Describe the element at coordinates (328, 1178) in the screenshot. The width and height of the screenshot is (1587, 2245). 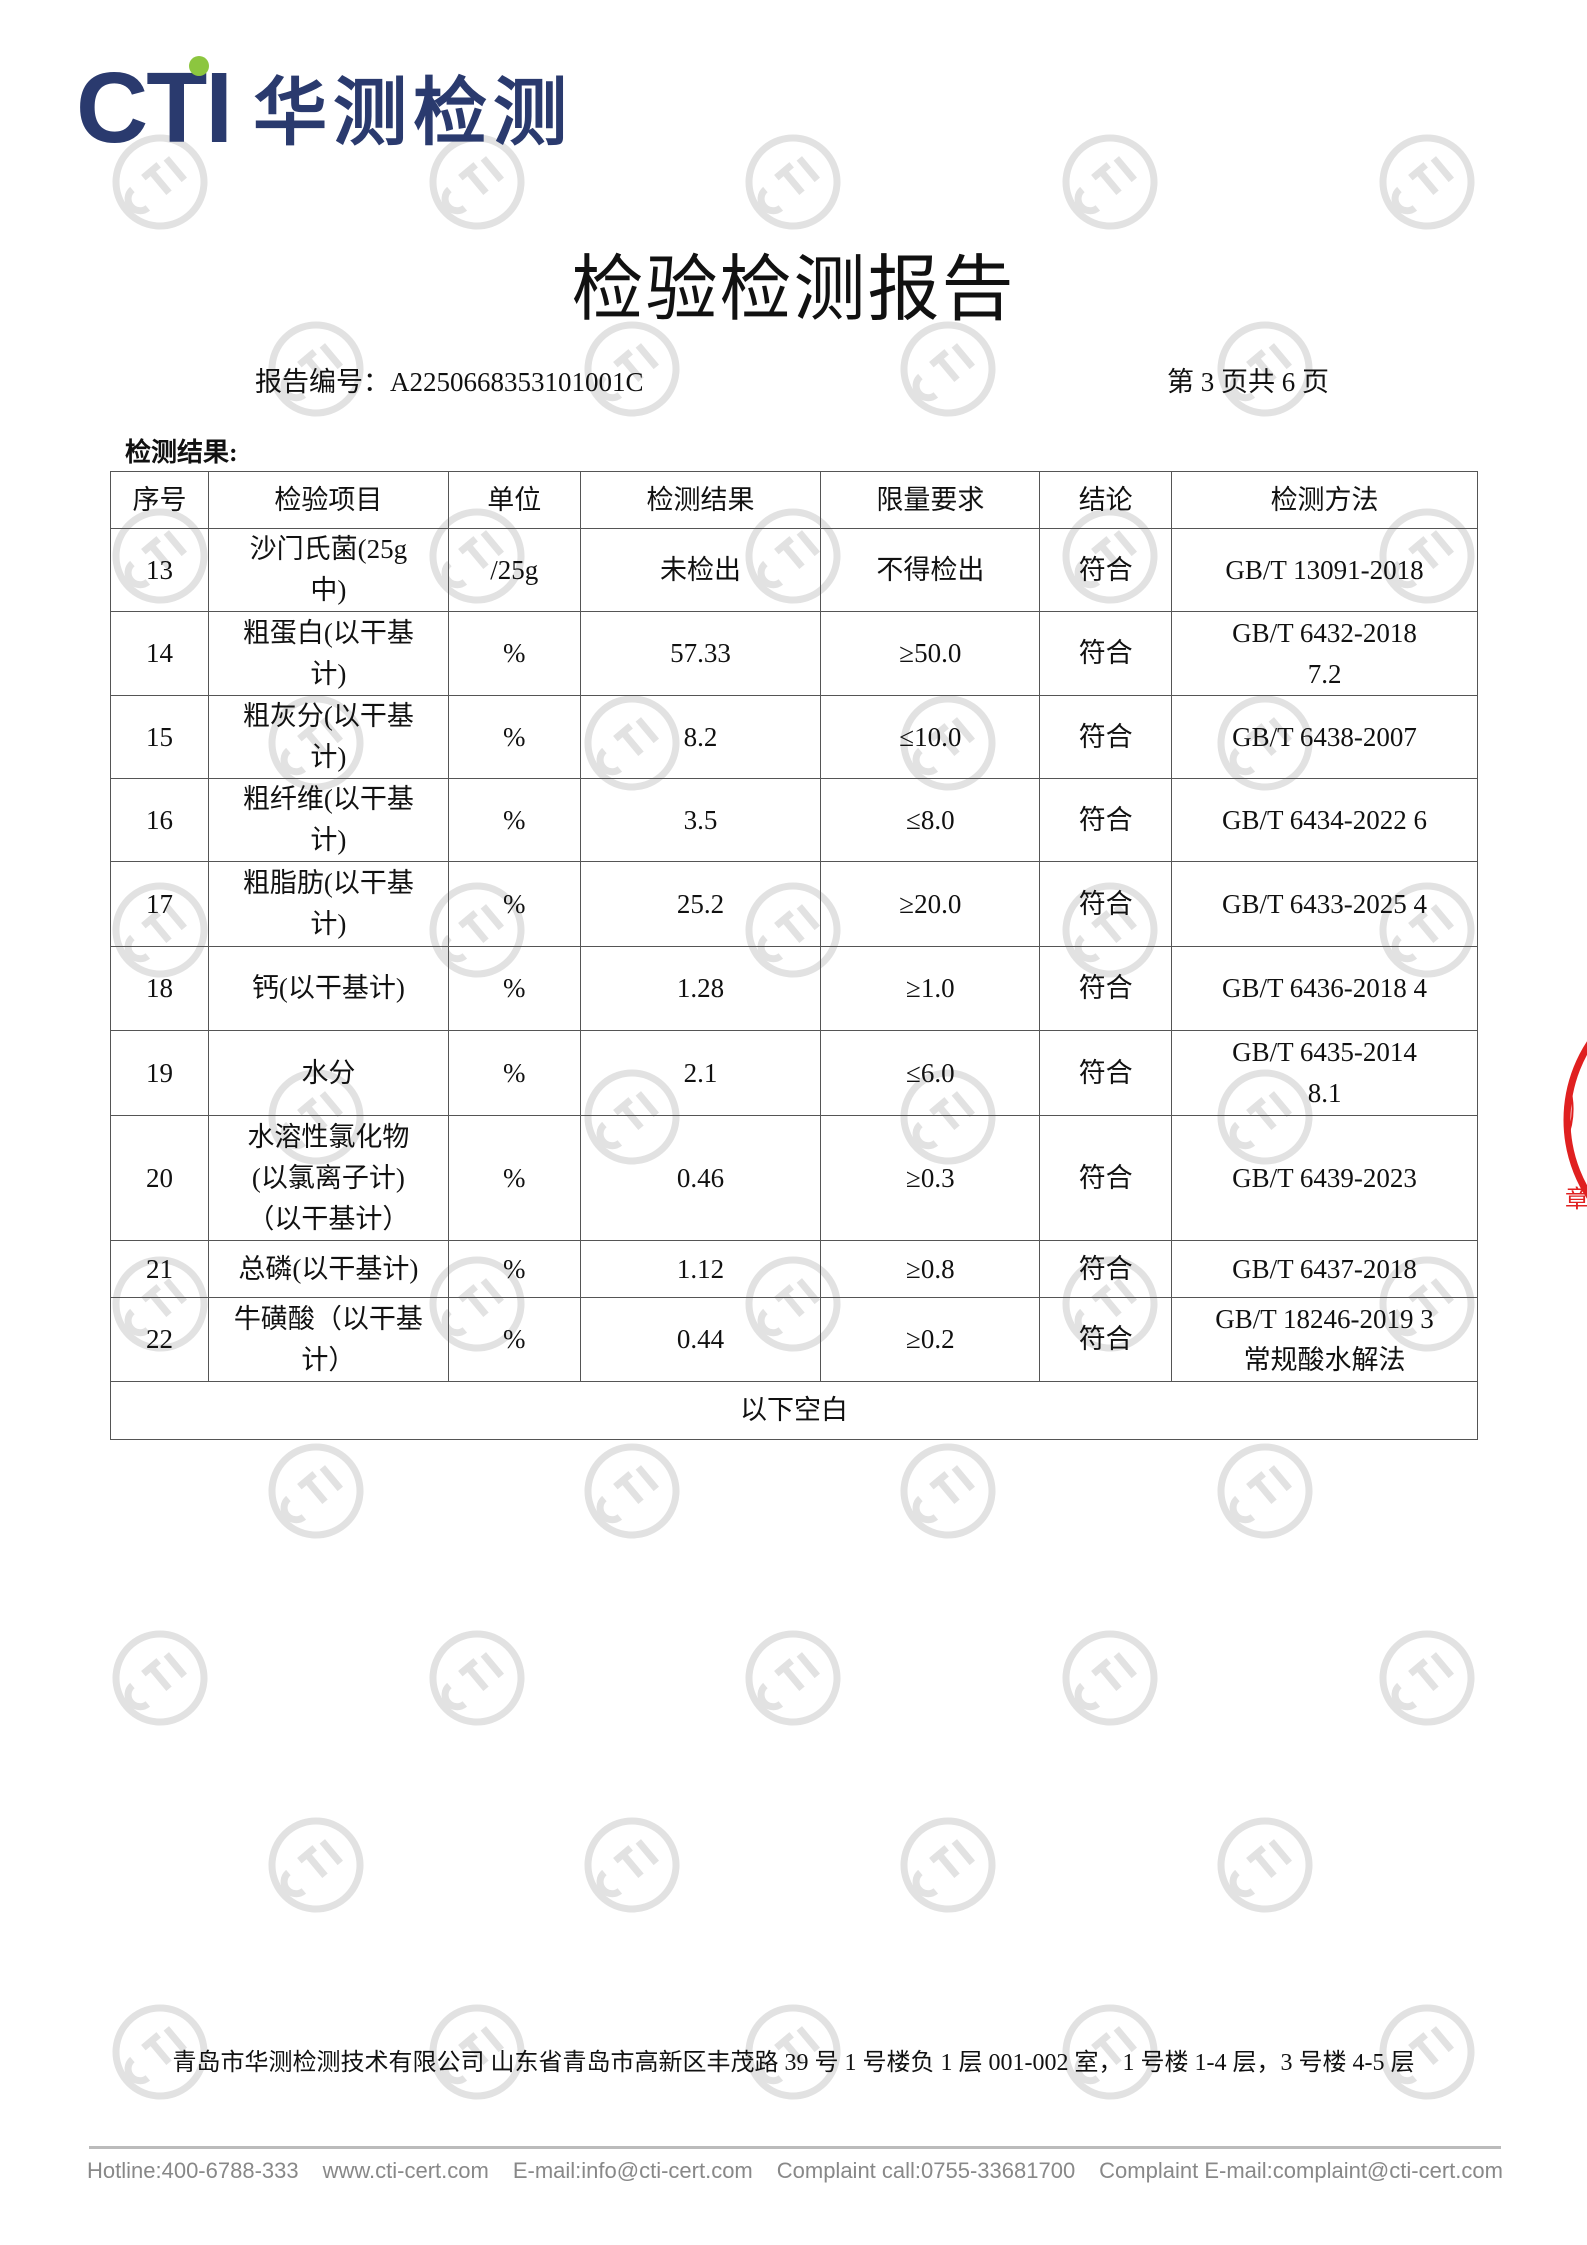
I see `cell-item: 水溶性氯化物(以氯离子计)（以干基计）` at that location.